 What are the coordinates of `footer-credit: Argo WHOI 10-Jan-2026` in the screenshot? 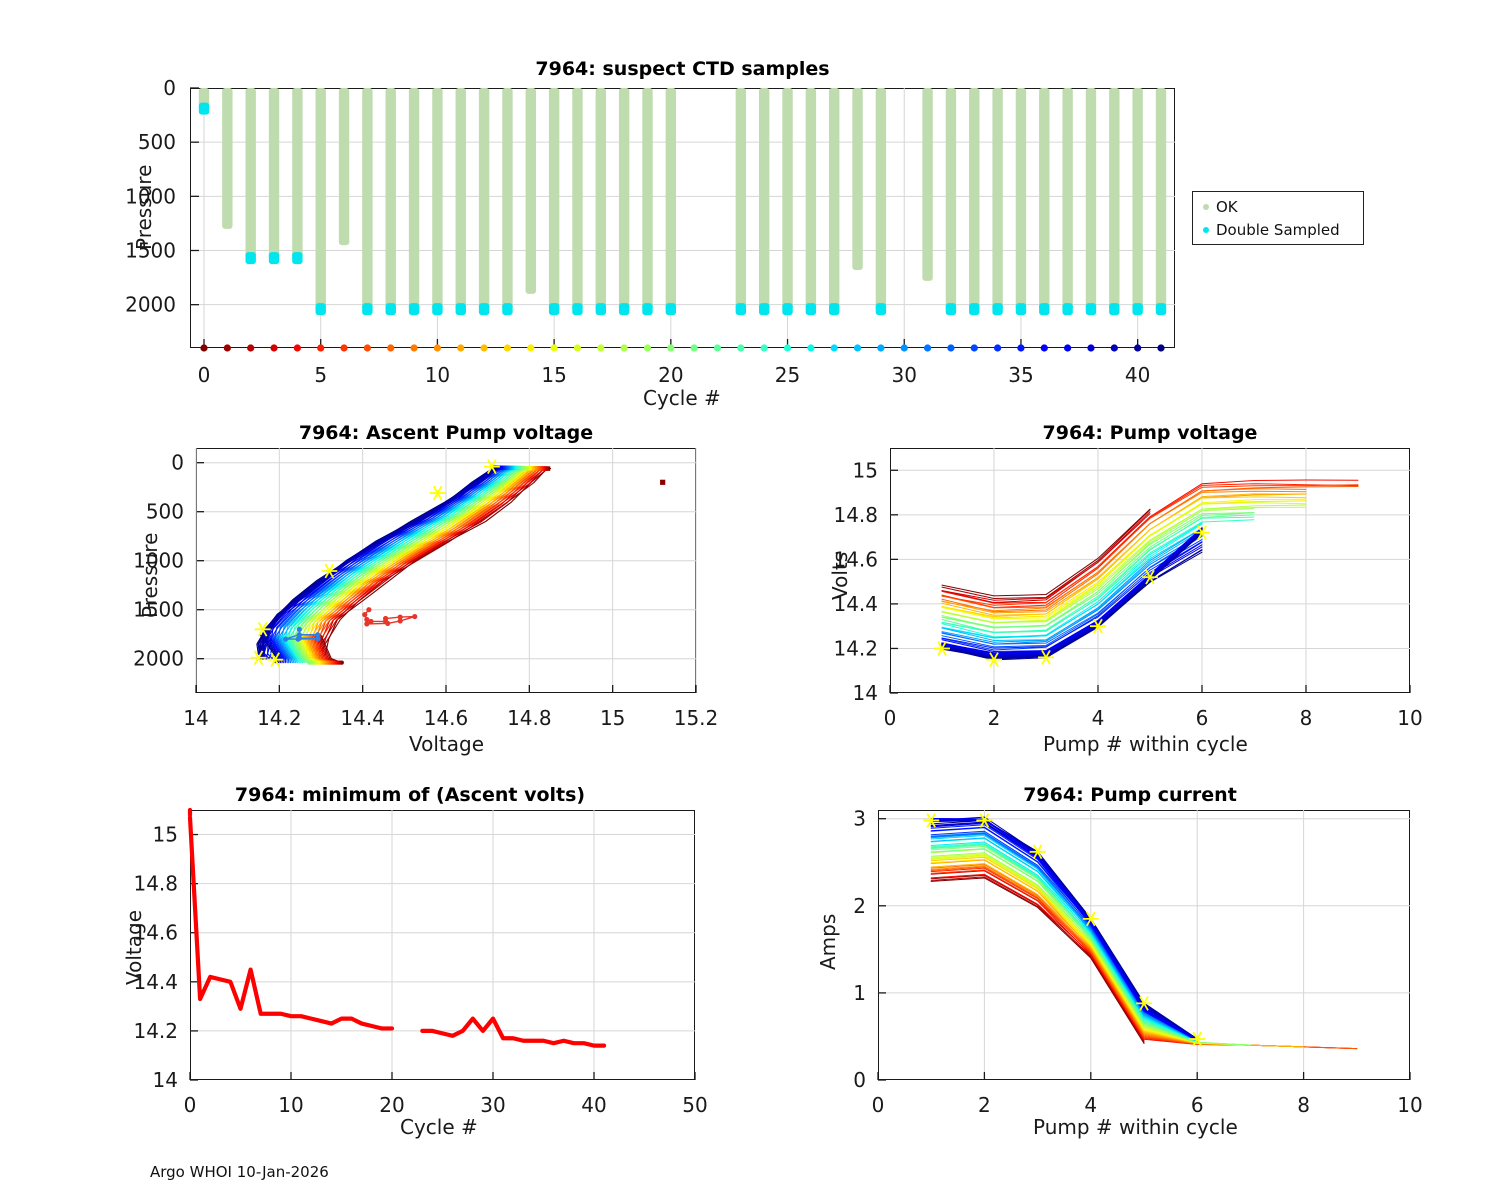 It's located at (239, 1172).